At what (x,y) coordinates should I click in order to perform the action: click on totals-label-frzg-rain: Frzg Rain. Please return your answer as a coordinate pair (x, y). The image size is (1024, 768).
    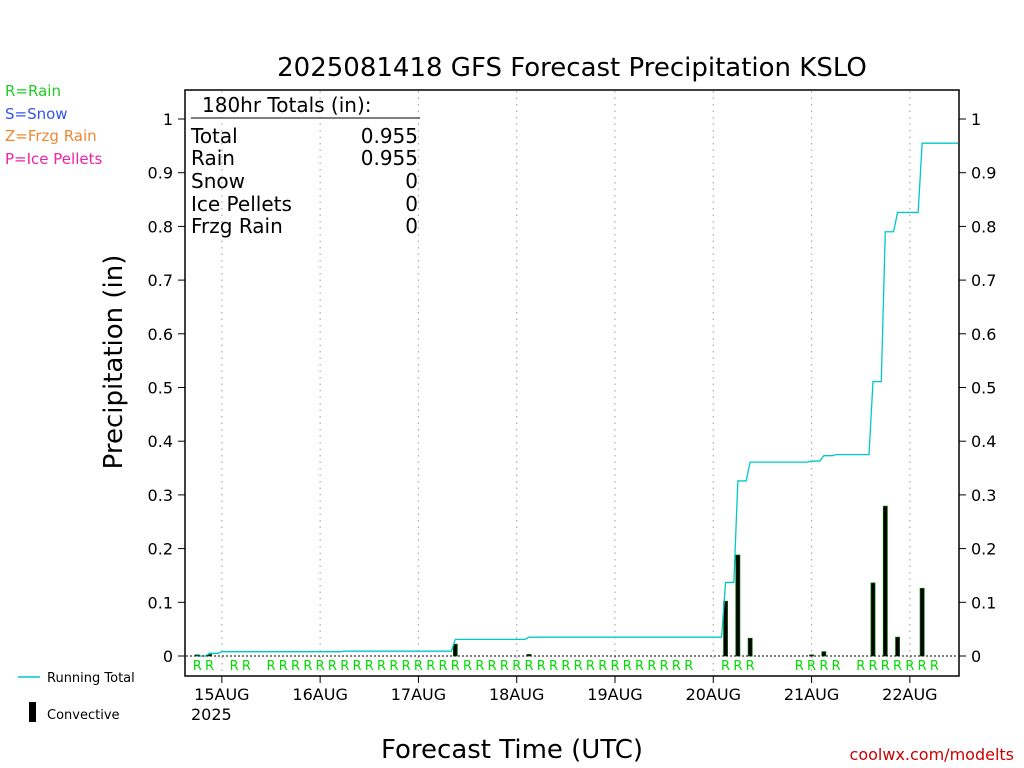
    Looking at the image, I should click on (237, 226).